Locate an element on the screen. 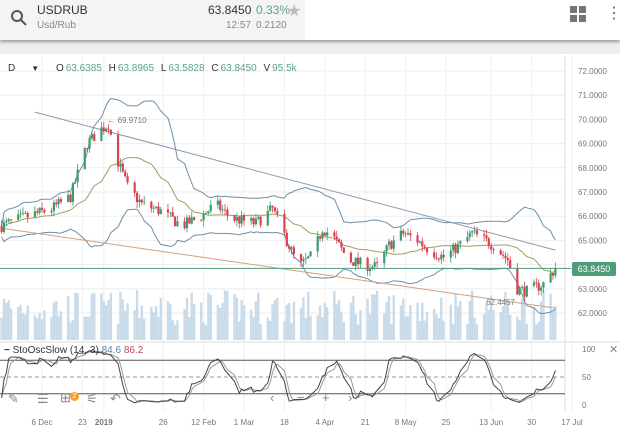 This screenshot has height=432, width=620. price-tick-label: 70.0000 is located at coordinates (592, 119).